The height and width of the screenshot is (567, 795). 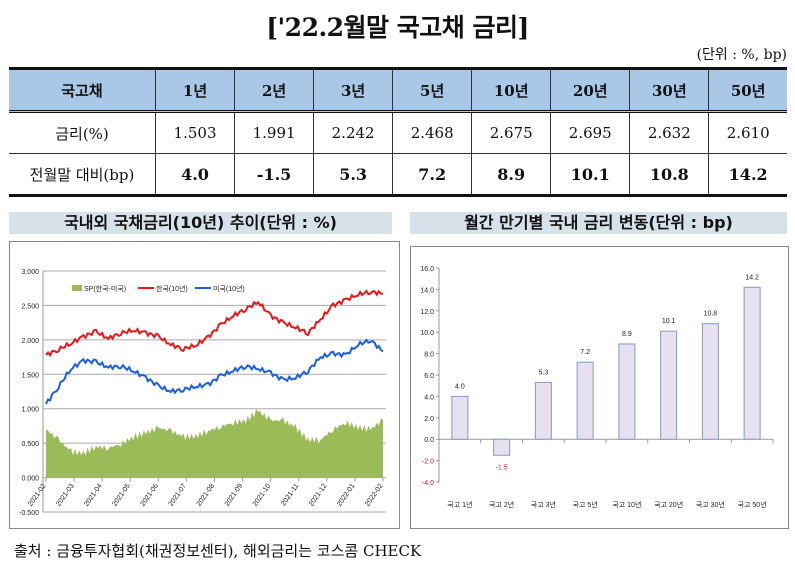 What do you see at coordinates (93, 495) in the screenshot?
I see `x-tick-label: 2021-04` at bounding box center [93, 495].